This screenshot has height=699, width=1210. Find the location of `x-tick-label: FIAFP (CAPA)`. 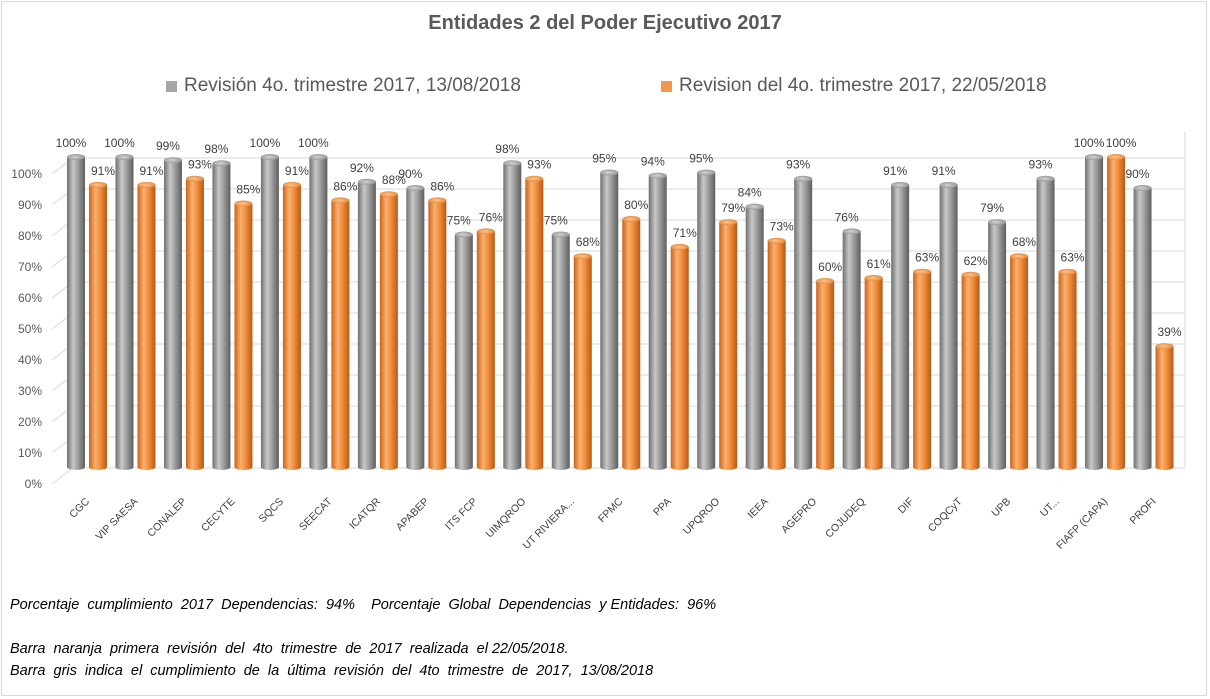

x-tick-label: FIAFP (CAPA) is located at coordinates (1082, 524).